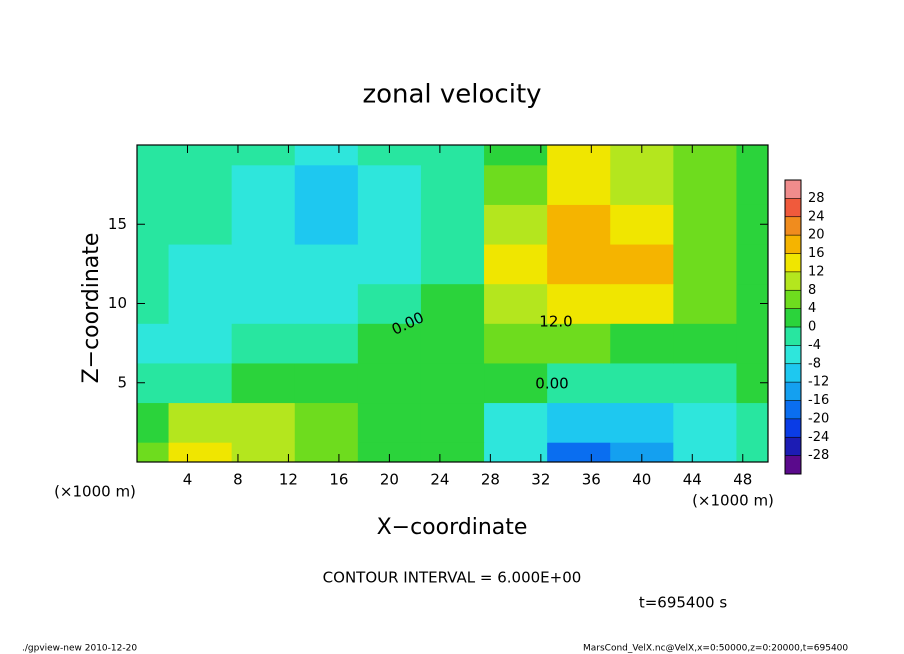 The image size is (904, 654). I want to click on colorbar-label: 20, so click(816, 235).